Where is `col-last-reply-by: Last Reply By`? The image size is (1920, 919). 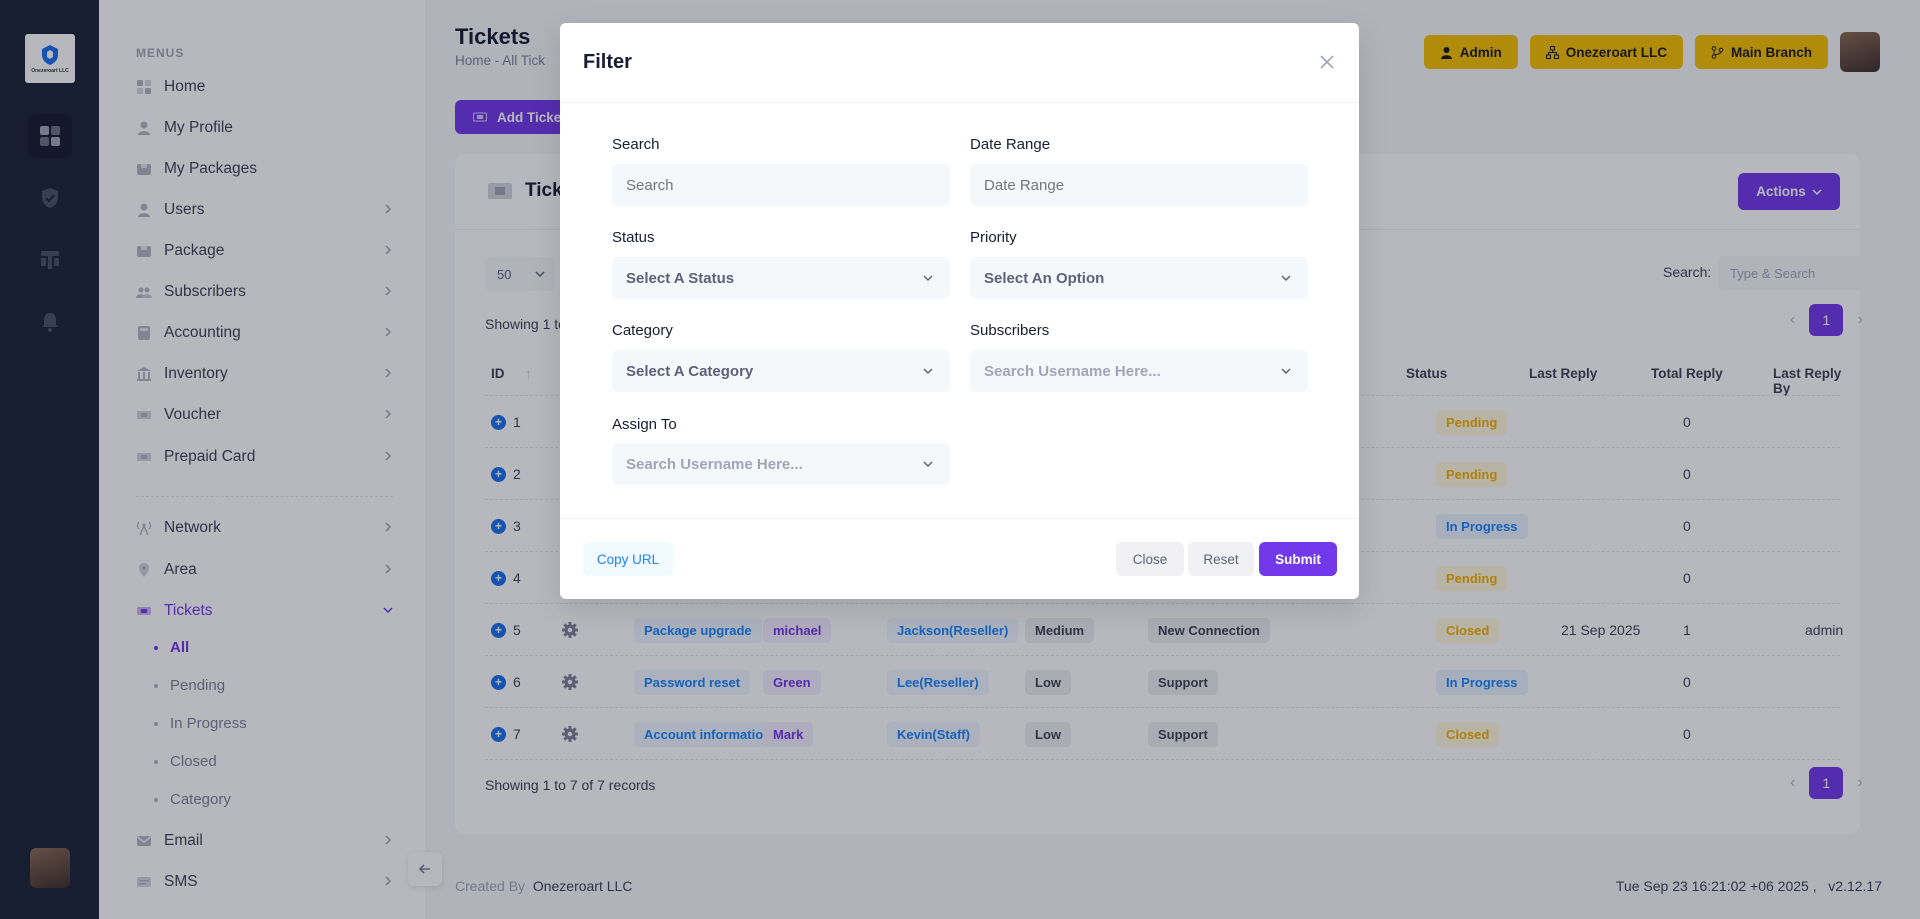 col-last-reply-by: Last Reply By is located at coordinates (1807, 381).